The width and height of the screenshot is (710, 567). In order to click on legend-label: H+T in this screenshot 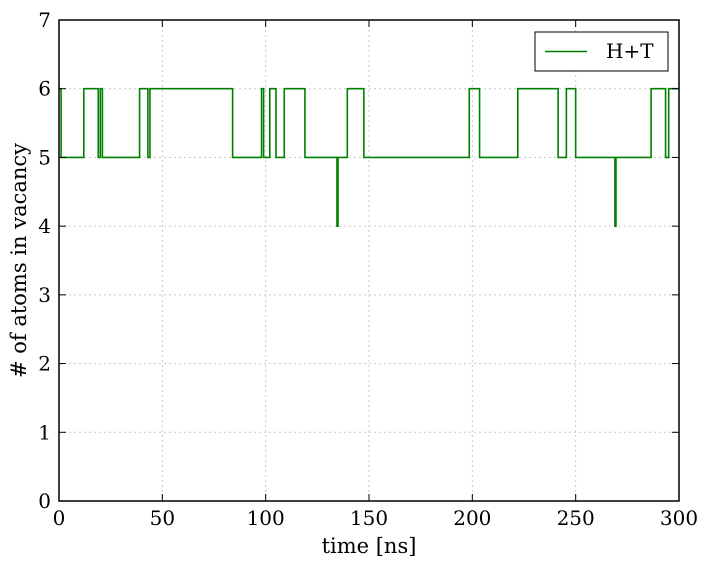, I will do `click(630, 51)`.